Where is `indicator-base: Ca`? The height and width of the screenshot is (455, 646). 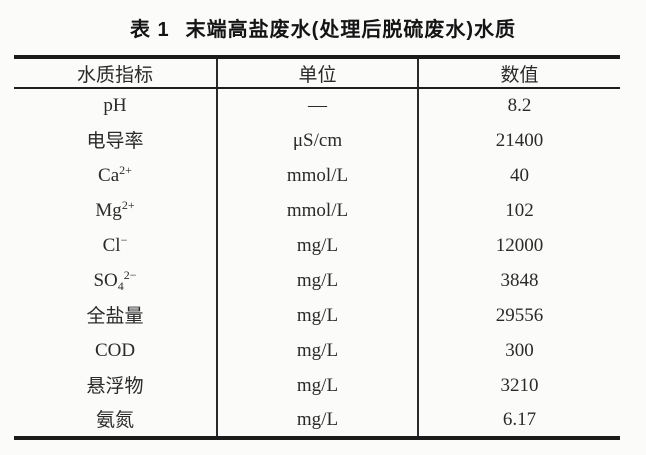 indicator-base: Ca is located at coordinates (109, 175).